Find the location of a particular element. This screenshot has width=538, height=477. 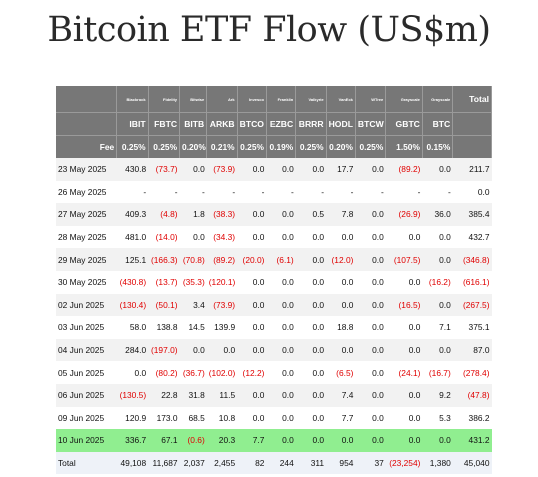

issuer-header: Fidelity is located at coordinates (164, 99).